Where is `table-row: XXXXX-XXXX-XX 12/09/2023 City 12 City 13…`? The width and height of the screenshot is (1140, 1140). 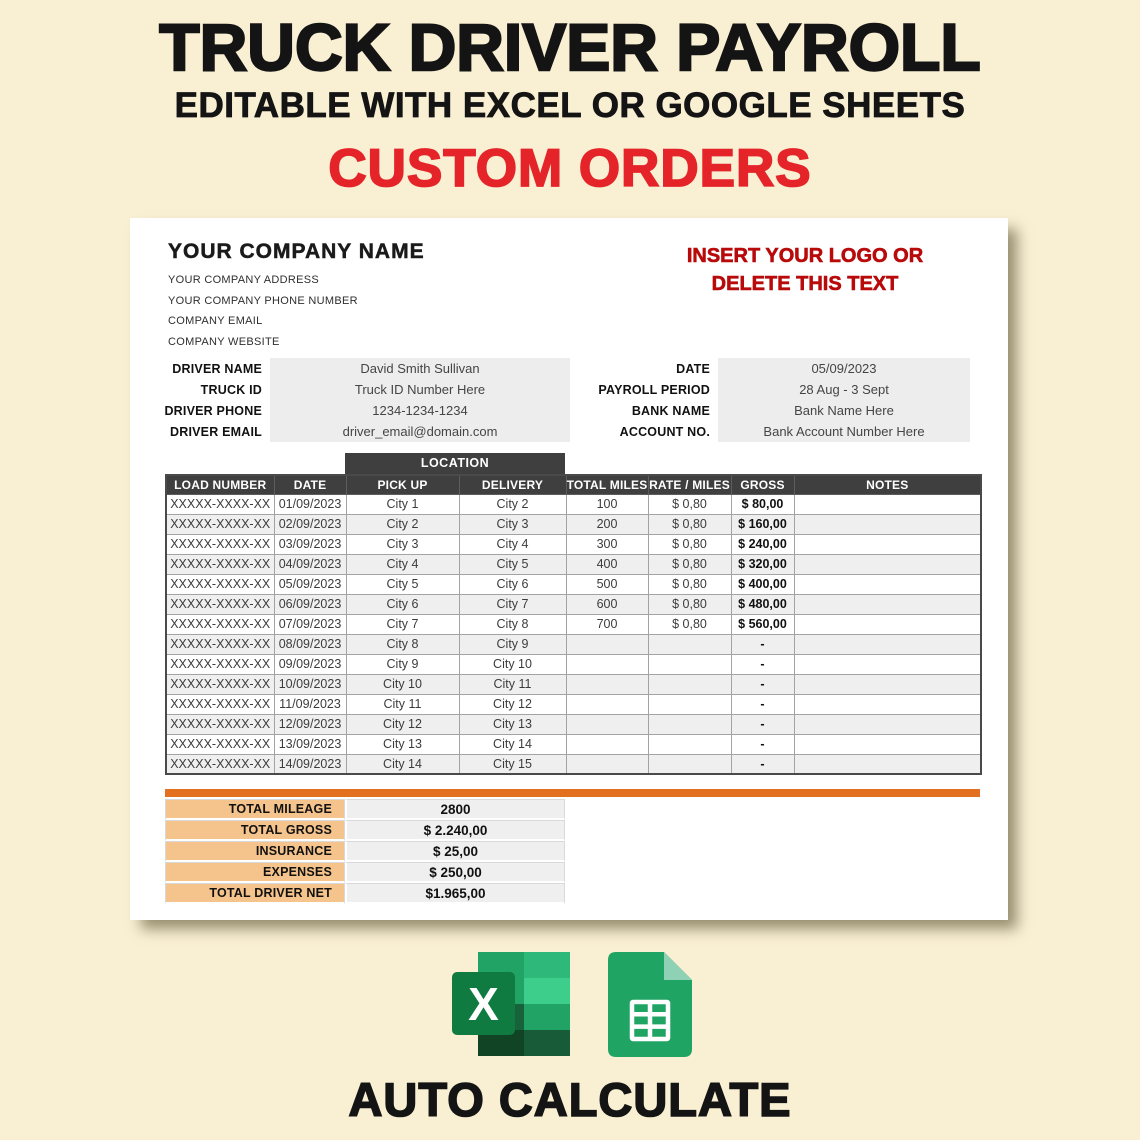
table-row: XXXXX-XXXX-XX 12/09/2023 City 12 City 13… is located at coordinates (573, 724).